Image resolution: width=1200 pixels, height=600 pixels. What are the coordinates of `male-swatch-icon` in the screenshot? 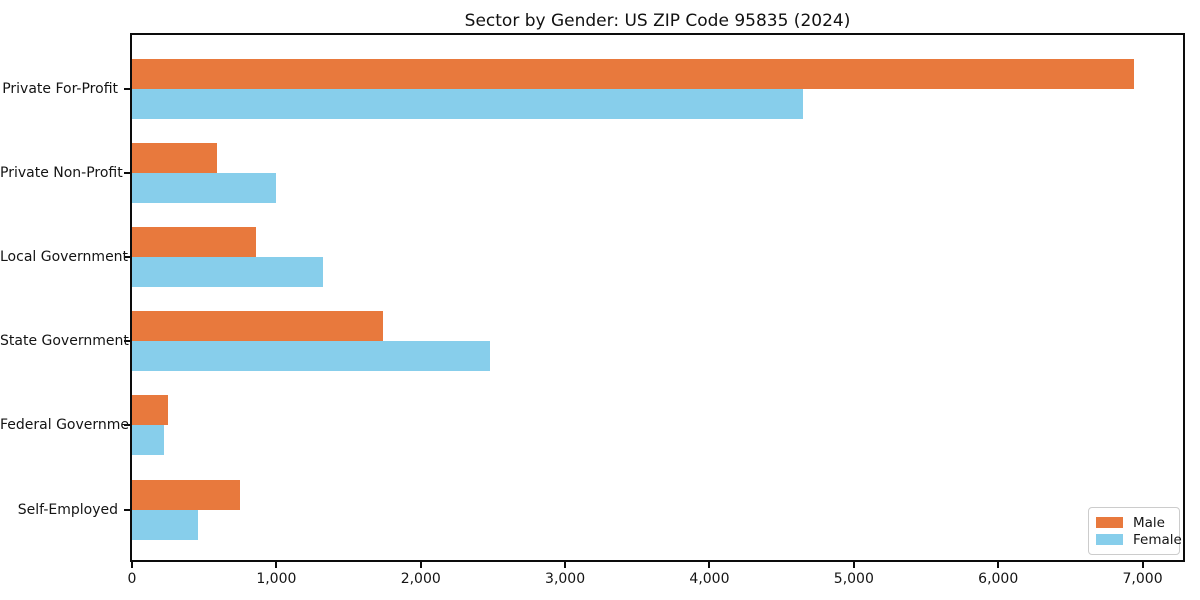 It's located at (1109, 522).